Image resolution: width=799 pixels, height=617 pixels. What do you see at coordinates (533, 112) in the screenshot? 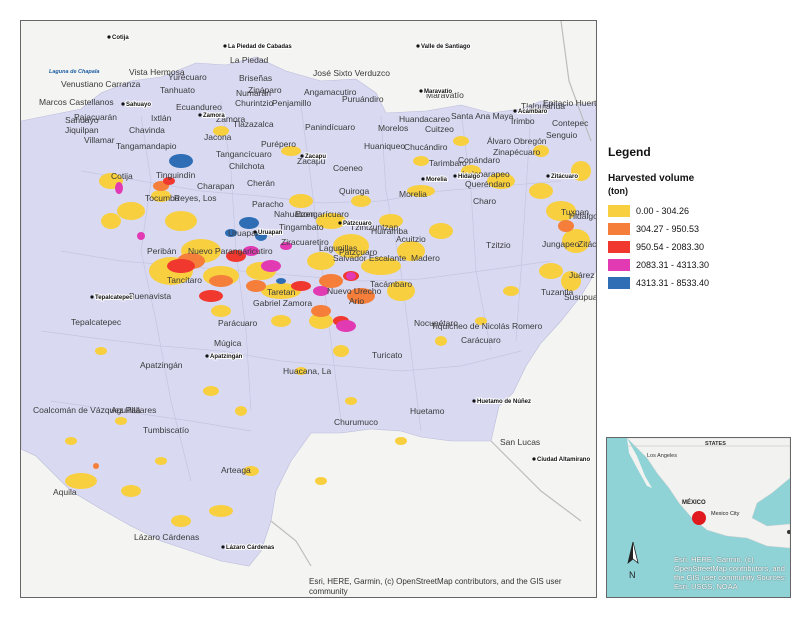
I see `city-label: Acámbaro` at bounding box center [533, 112].